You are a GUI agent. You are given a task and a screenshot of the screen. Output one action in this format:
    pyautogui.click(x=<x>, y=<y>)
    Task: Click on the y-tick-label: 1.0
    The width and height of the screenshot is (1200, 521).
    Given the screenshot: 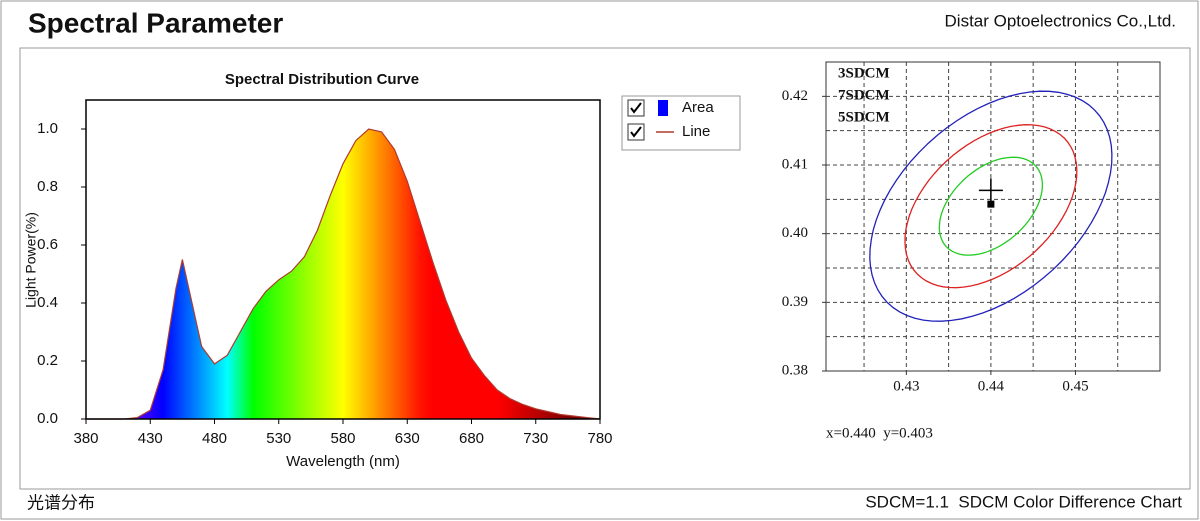 What is the action you would take?
    pyautogui.click(x=47, y=128)
    